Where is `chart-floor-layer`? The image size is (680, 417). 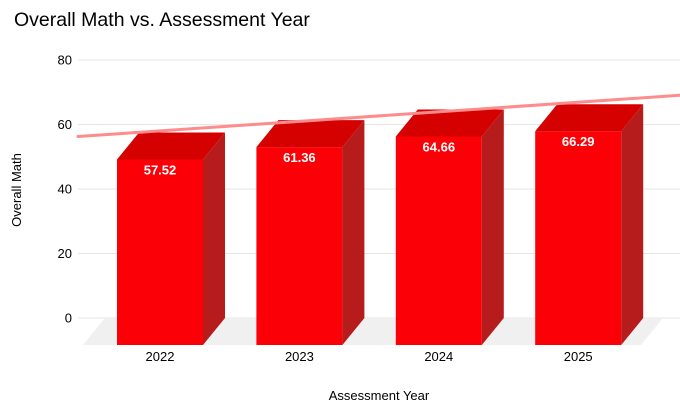
chart-floor-layer is located at coordinates (373, 331).